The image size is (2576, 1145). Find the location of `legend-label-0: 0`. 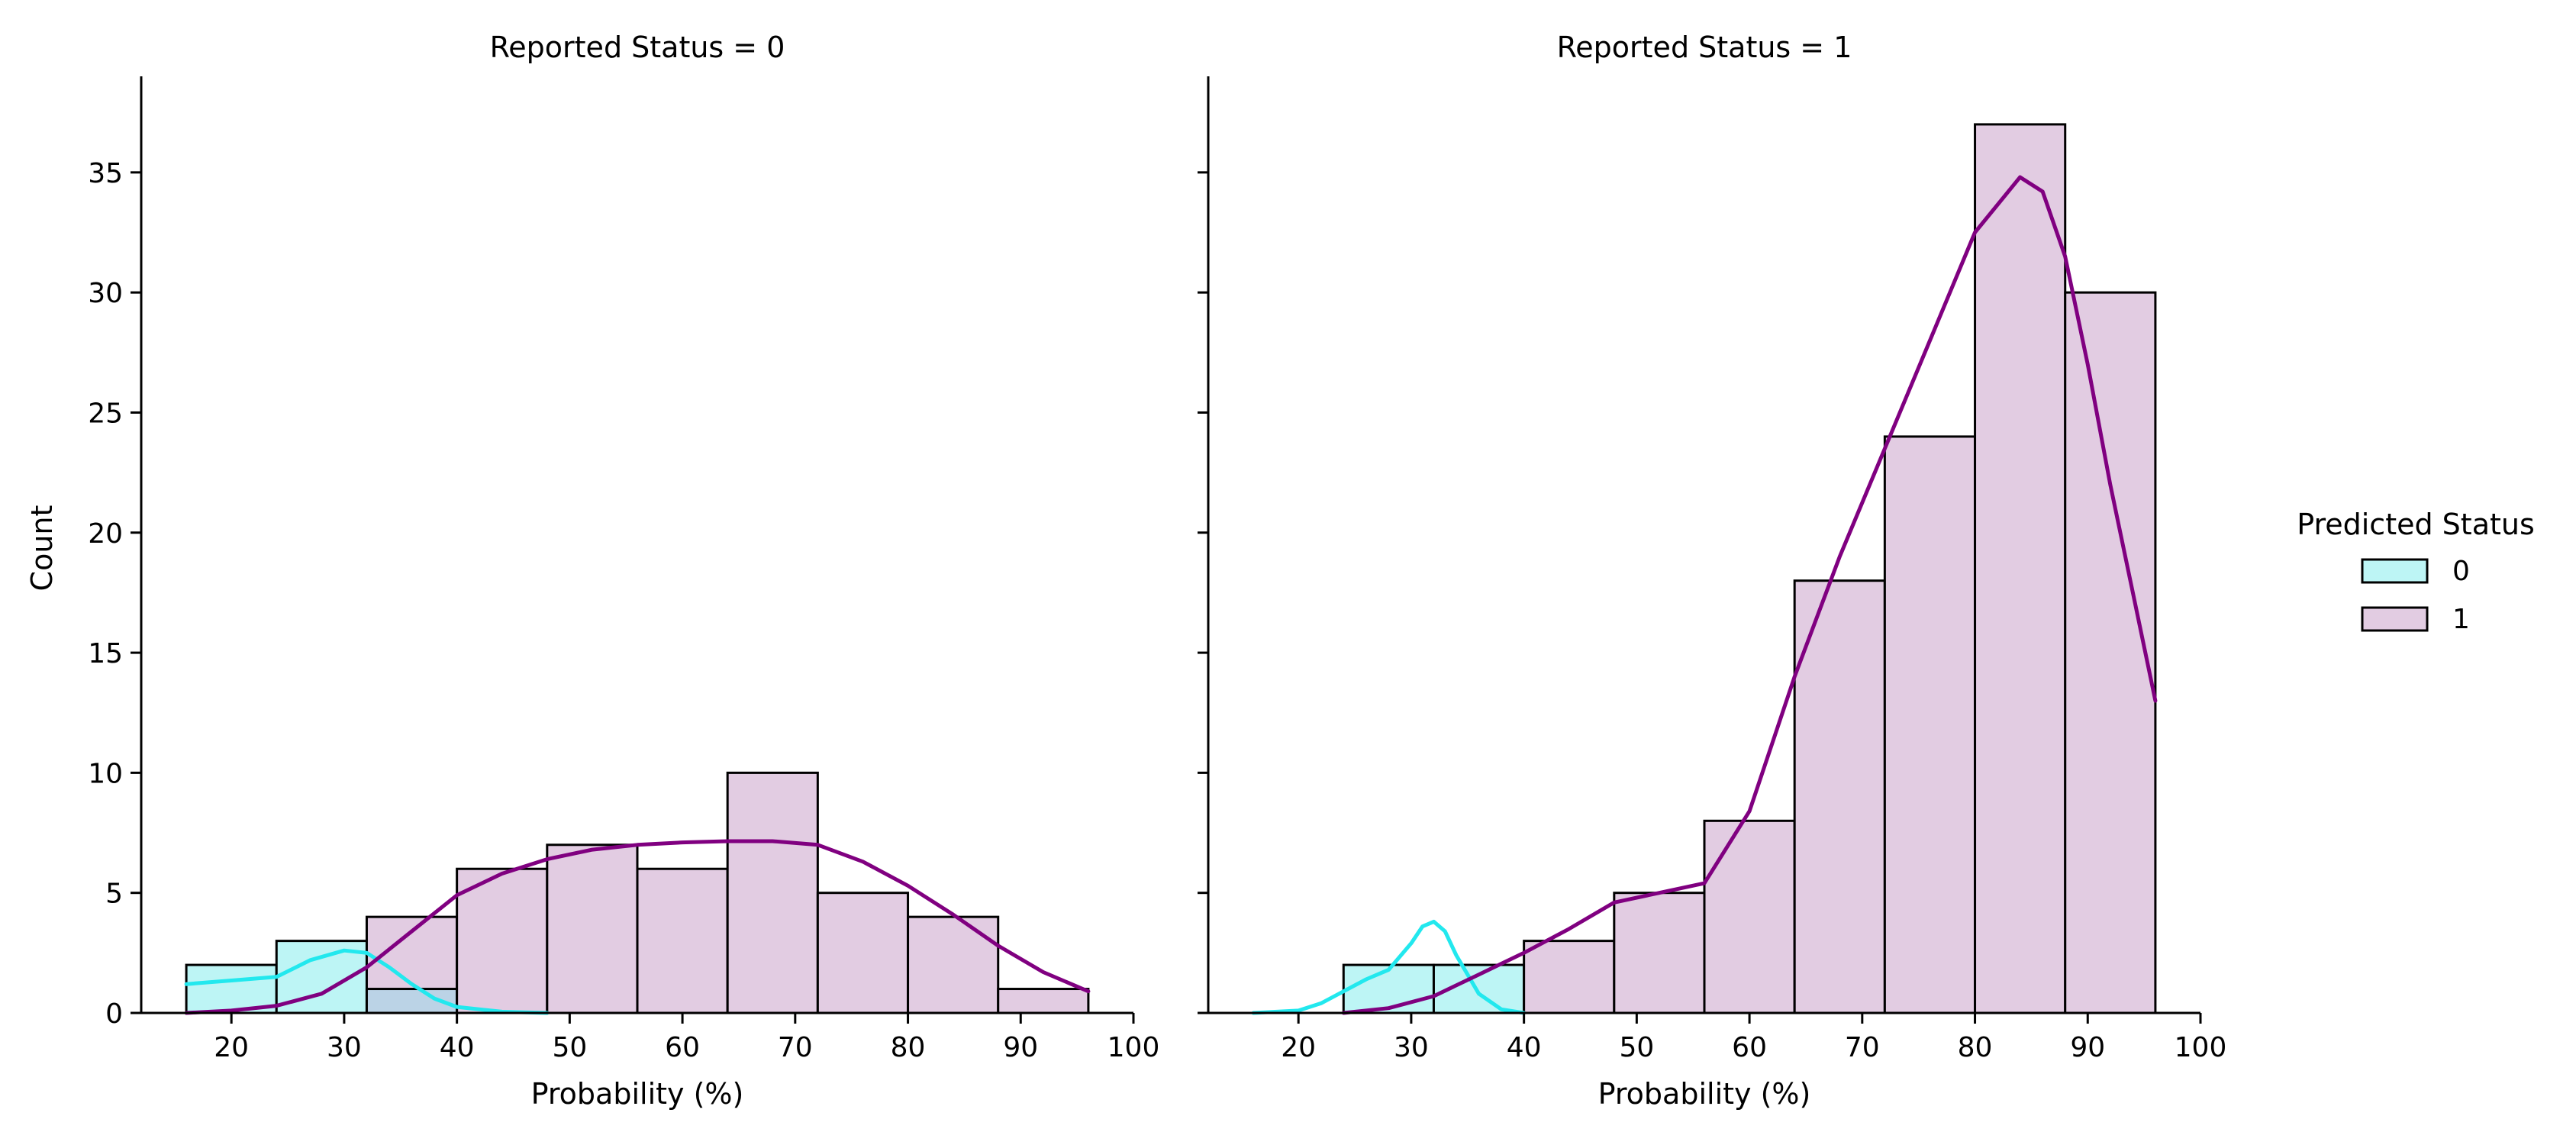

legend-label-0: 0 is located at coordinates (2461, 571).